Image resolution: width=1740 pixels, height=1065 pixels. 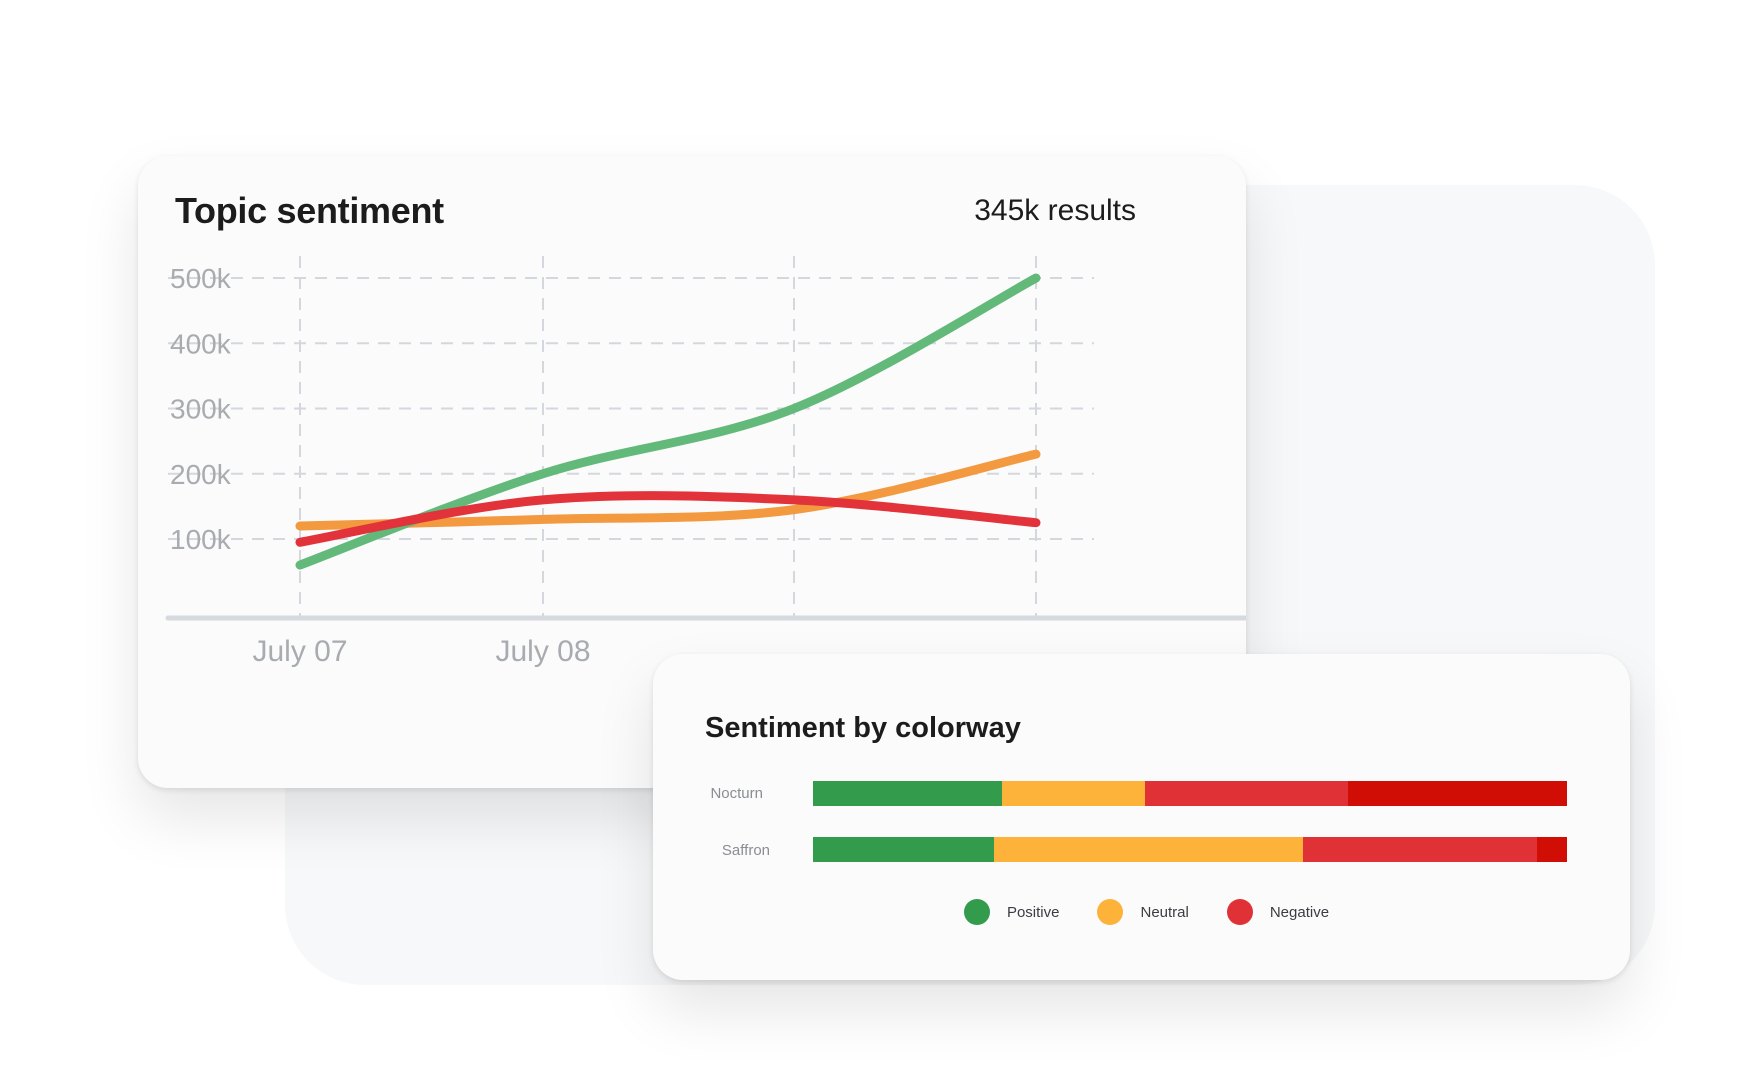 I want to click on legend-item-neutral: Neutral, so click(x=1143, y=912).